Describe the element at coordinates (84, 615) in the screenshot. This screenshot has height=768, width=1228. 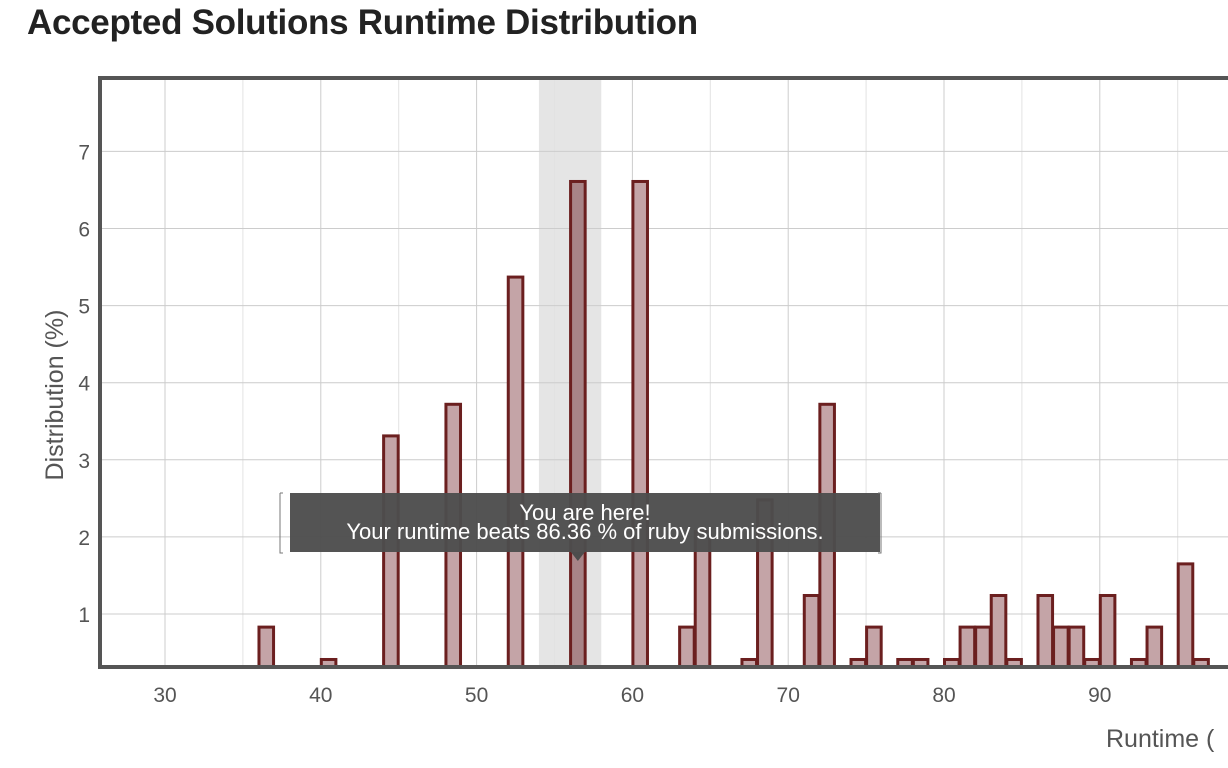
I see `y-tick-label: 1` at that location.